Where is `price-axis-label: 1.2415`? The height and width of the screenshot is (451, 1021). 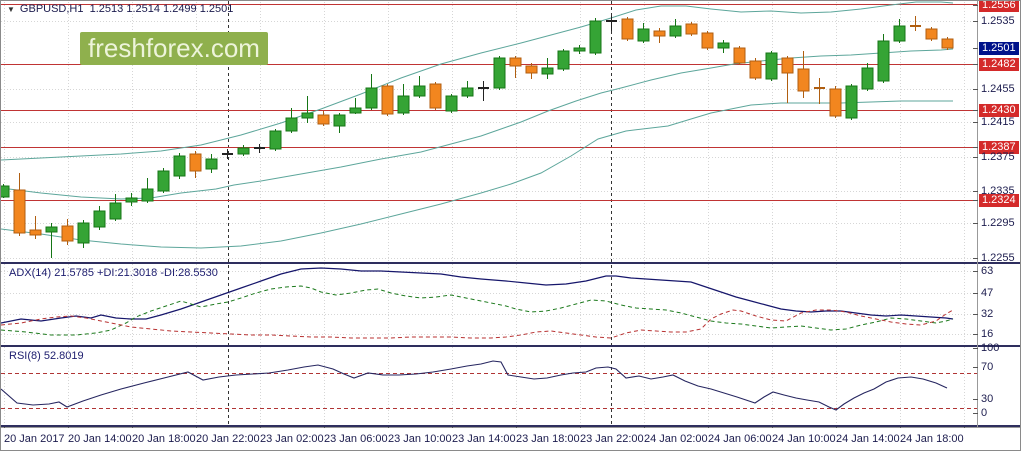 price-axis-label: 1.2415 is located at coordinates (998, 122).